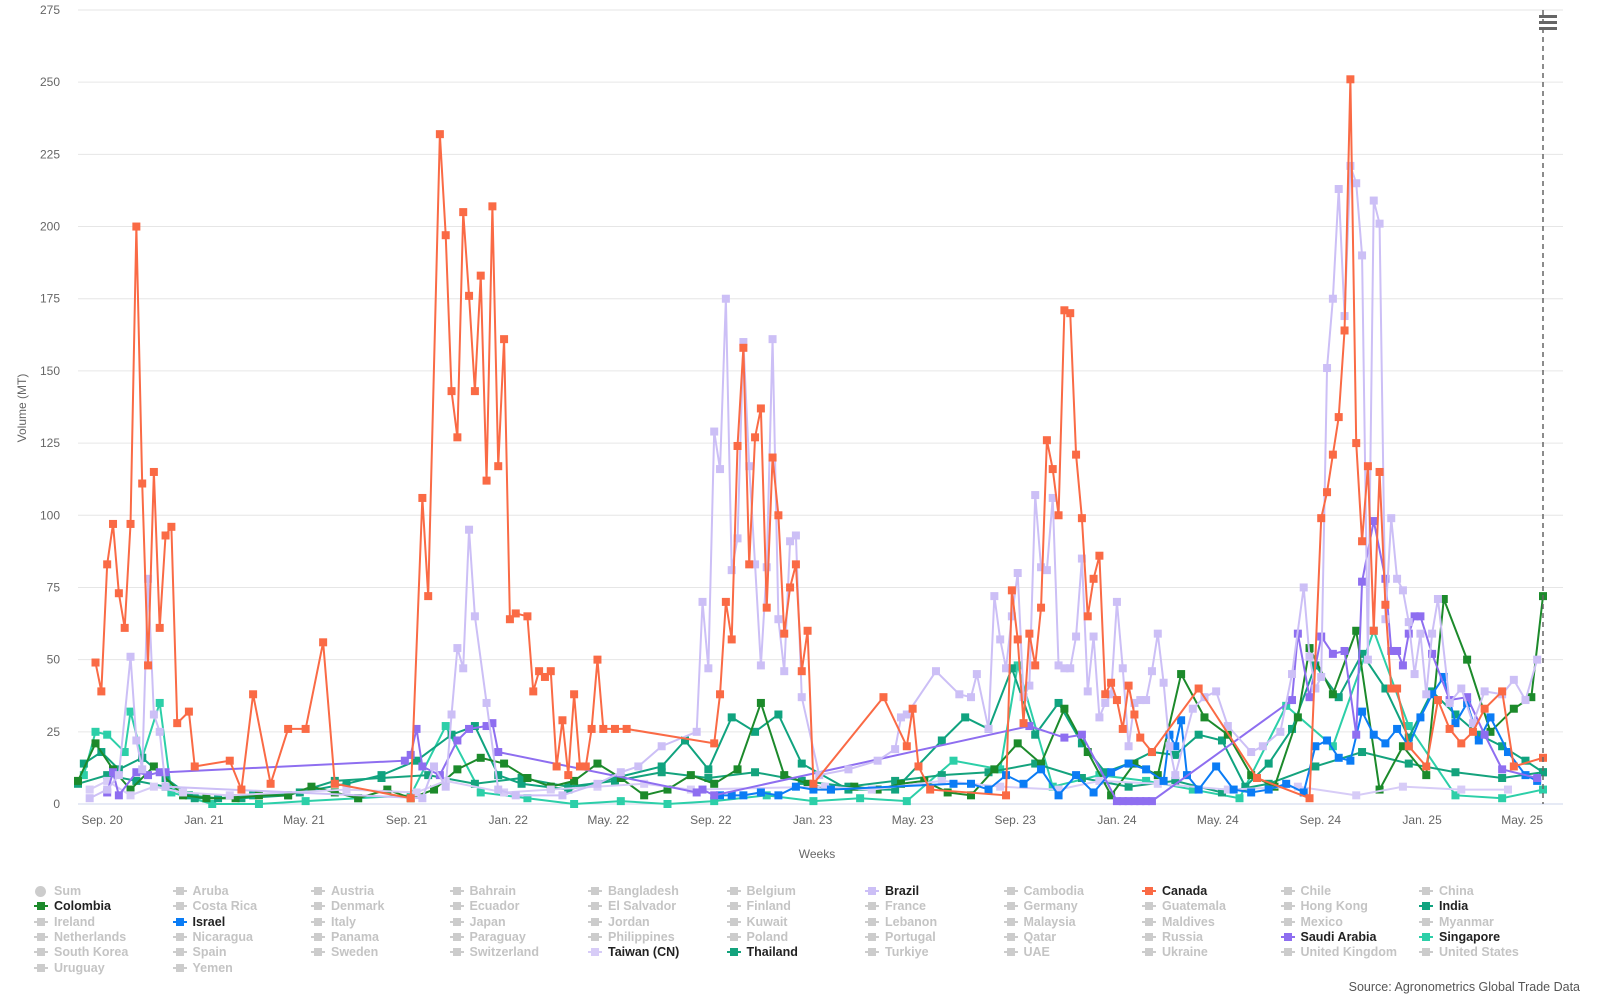 This screenshot has width=1600, height=1000. Describe the element at coordinates (69, 968) in the screenshot. I see `legend-item-uruguay: Uruguay` at that location.